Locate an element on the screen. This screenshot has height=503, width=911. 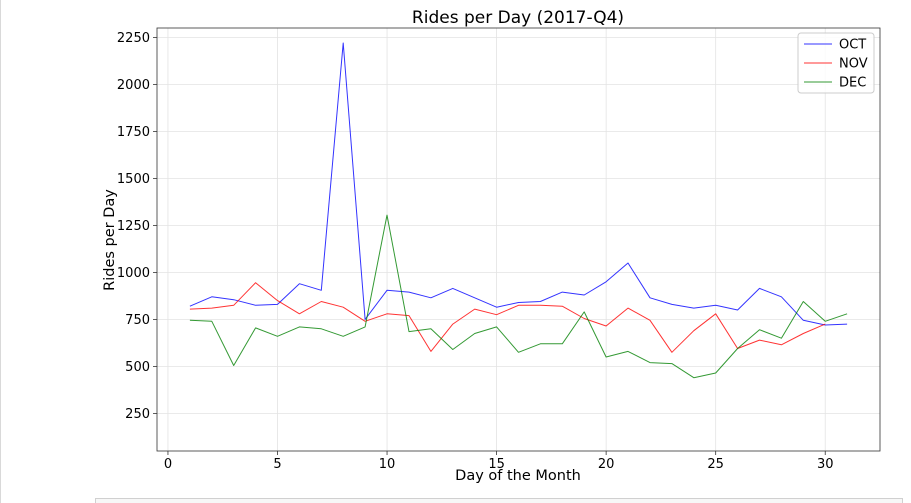
x-tick-label: 25 is located at coordinates (715, 464).